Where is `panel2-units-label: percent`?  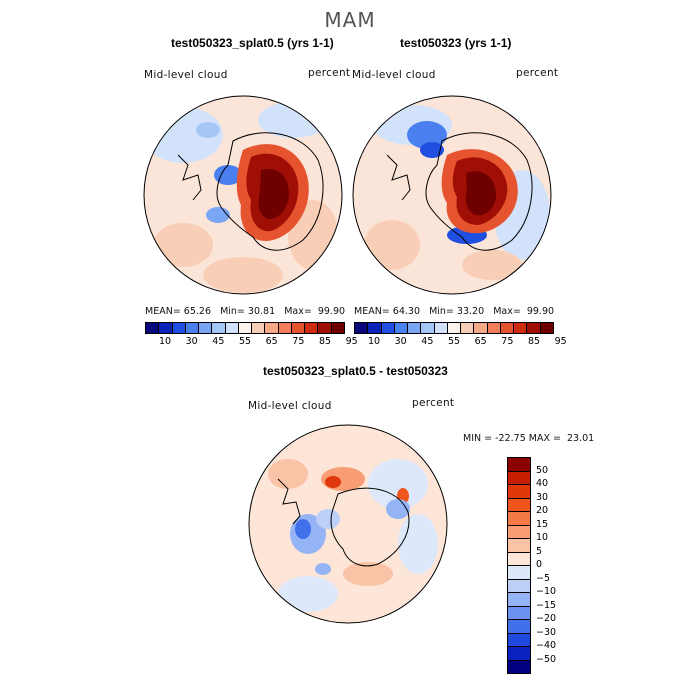
panel2-units-label: percent is located at coordinates (537, 73).